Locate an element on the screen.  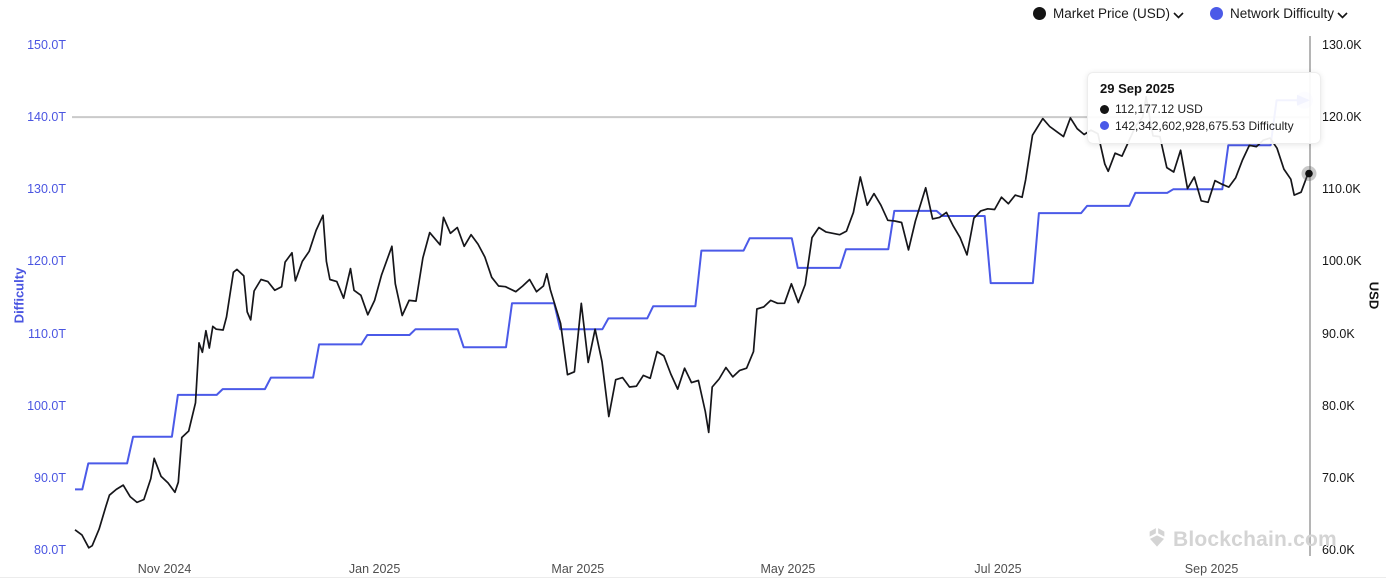
left-axis-tick-label: 110.0T is located at coordinates (47, 333).